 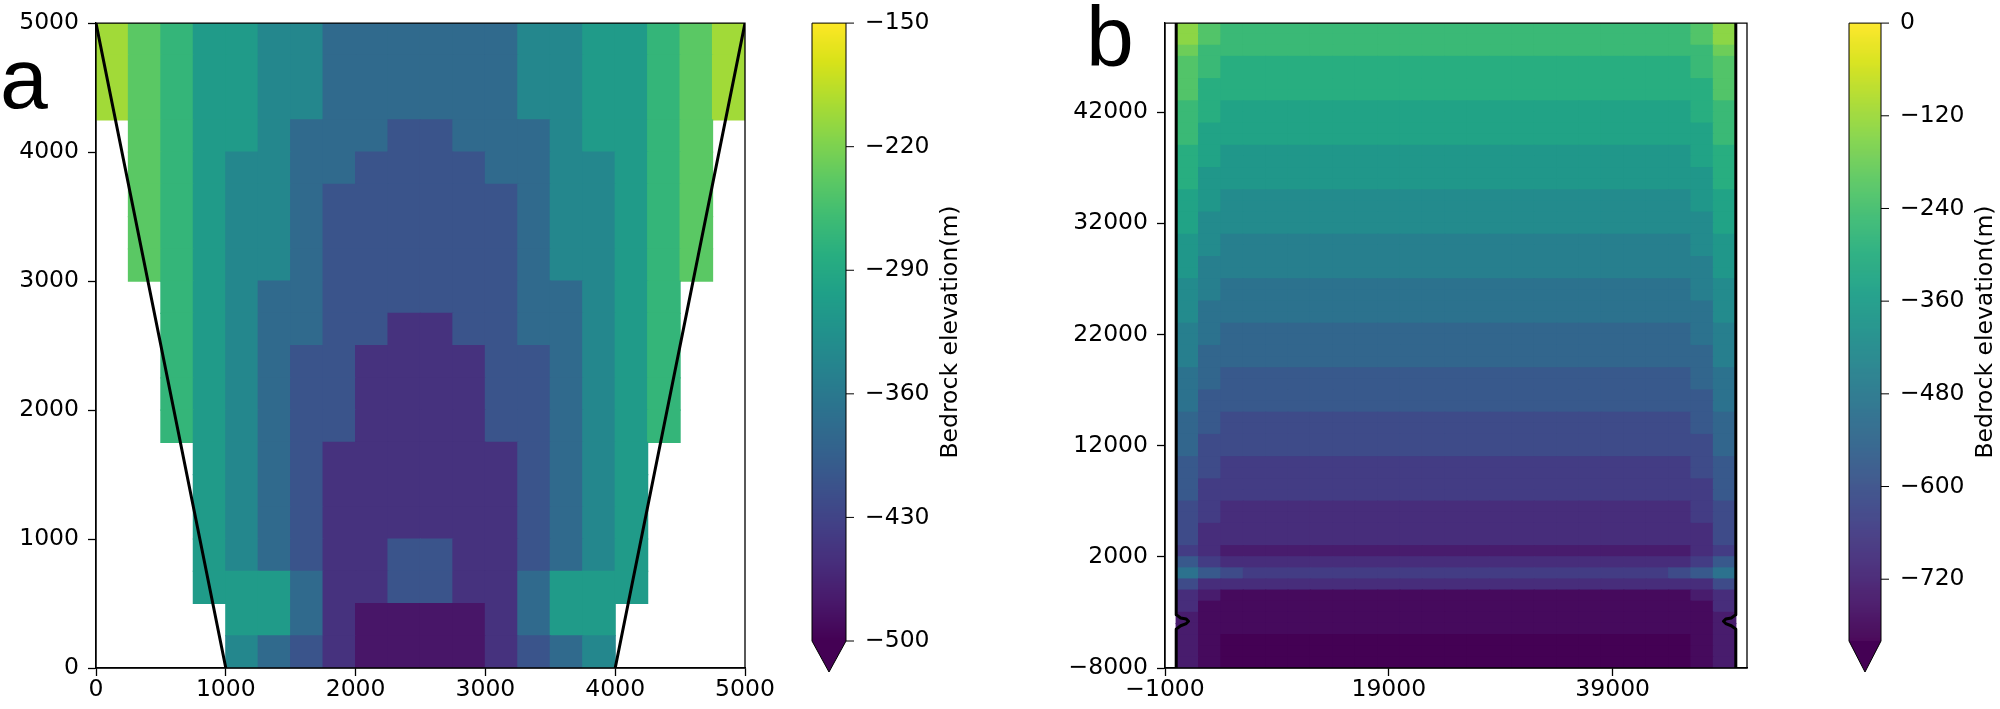 What do you see at coordinates (1110, 332) in the screenshot?
I see `y-tick-label: 22000` at bounding box center [1110, 332].